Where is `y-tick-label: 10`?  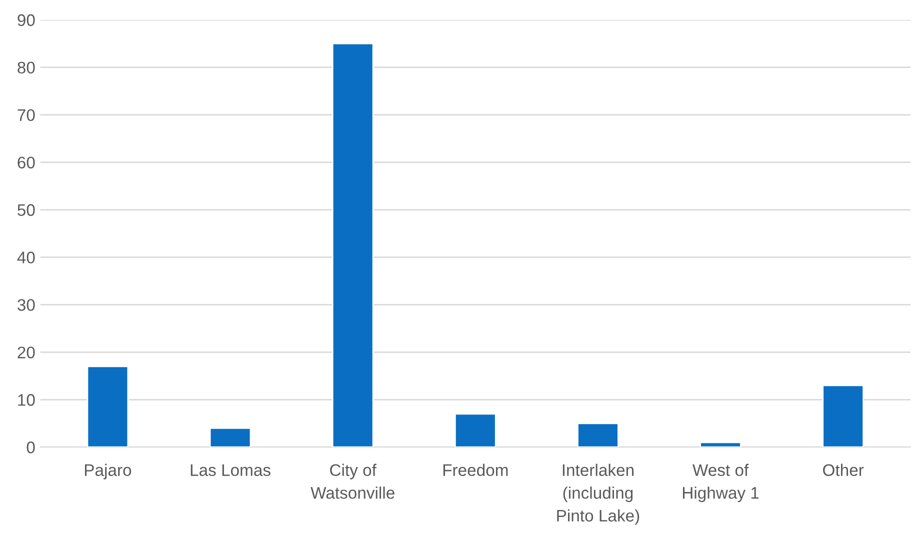
y-tick-label: 10 is located at coordinates (26, 400).